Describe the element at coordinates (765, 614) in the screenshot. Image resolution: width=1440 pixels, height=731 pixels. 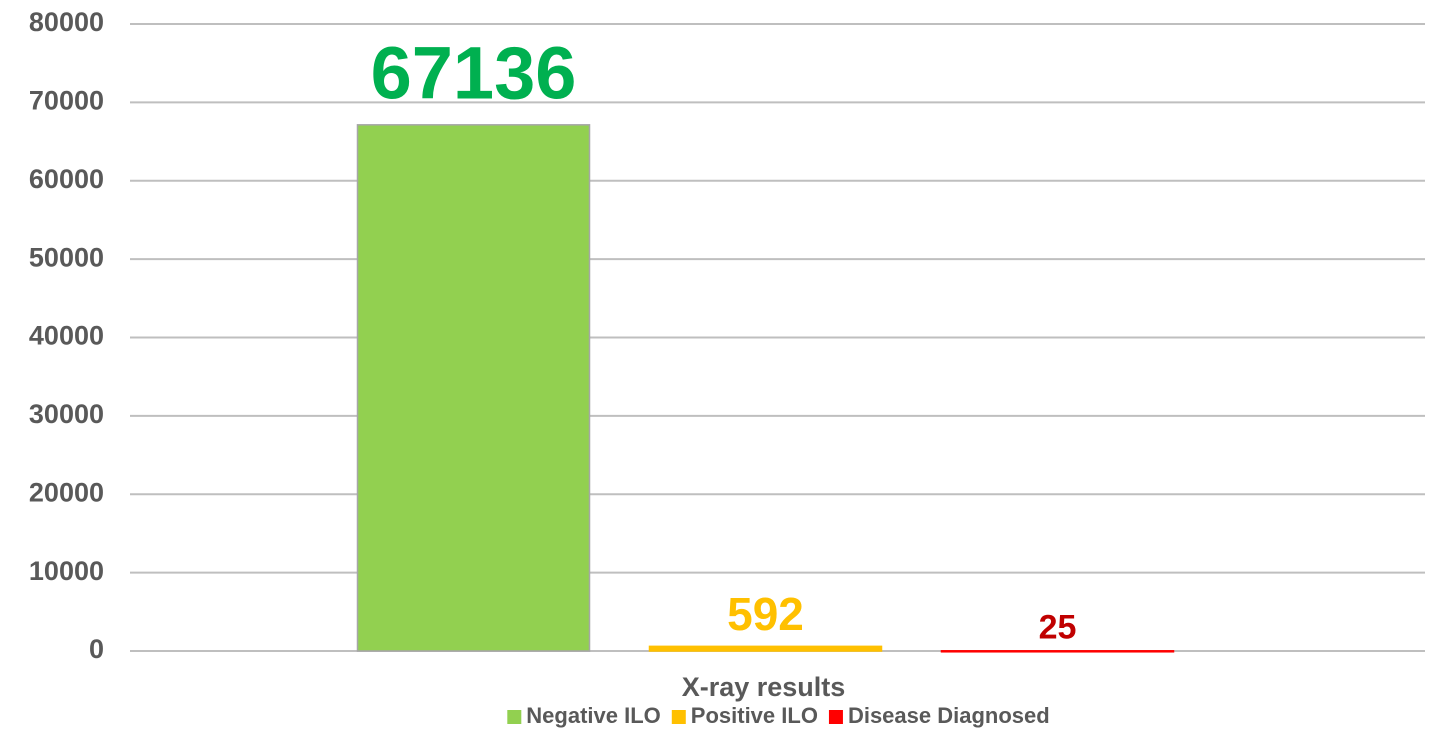
I see `value-label: 592` at that location.